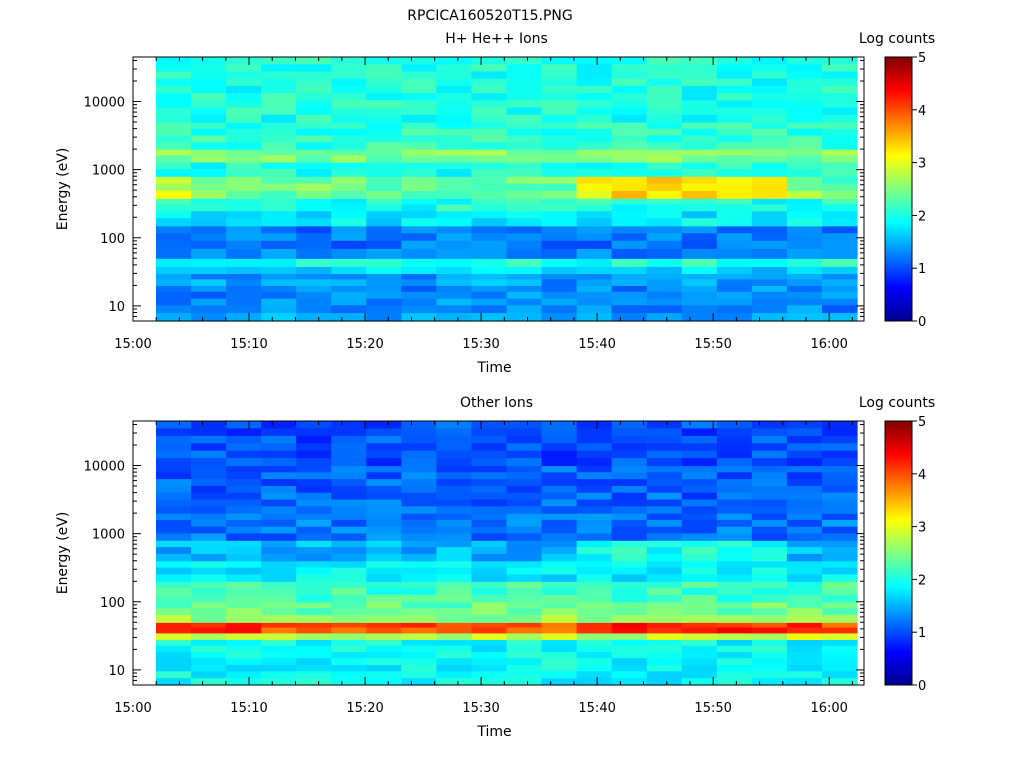 The image size is (1024, 768). Describe the element at coordinates (104, 467) in the screenshot. I see `y-tick-label: 10000` at that location.